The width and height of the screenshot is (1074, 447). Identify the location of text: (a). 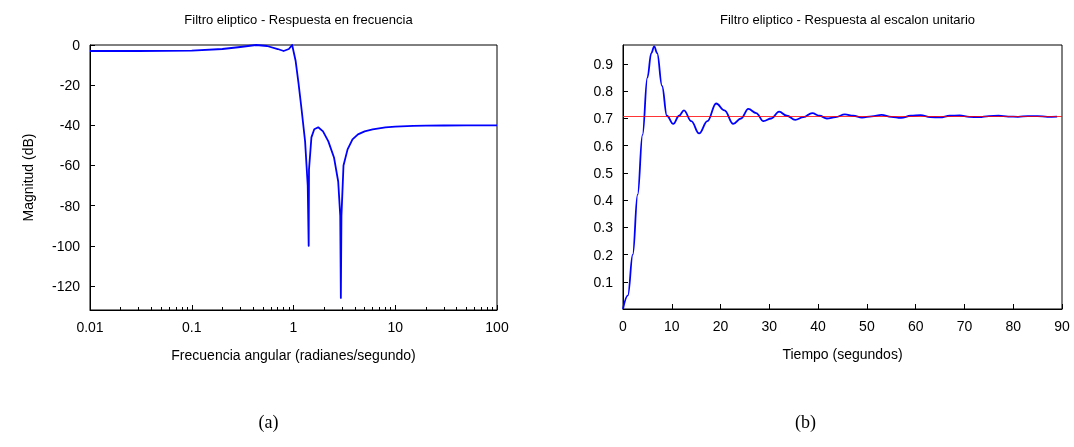
(268, 422).